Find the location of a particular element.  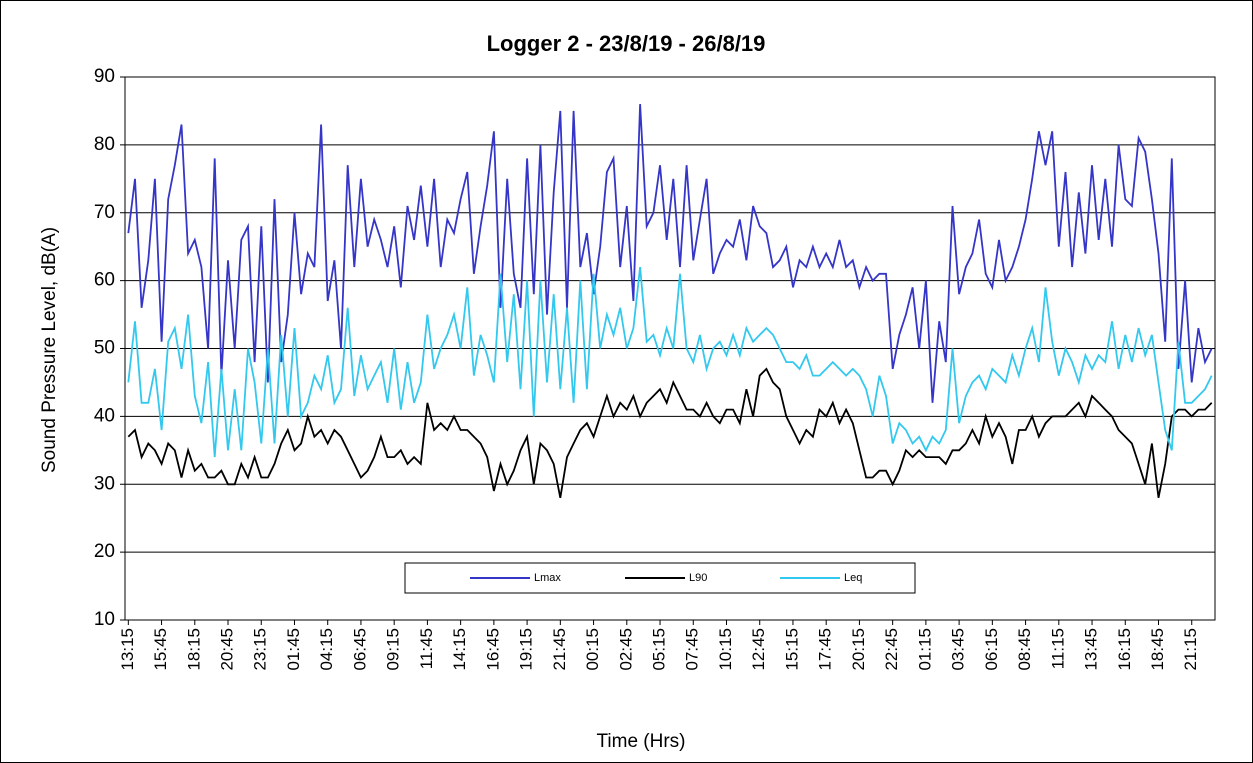

x-tick-label: 10:15 is located at coordinates (725, 649).